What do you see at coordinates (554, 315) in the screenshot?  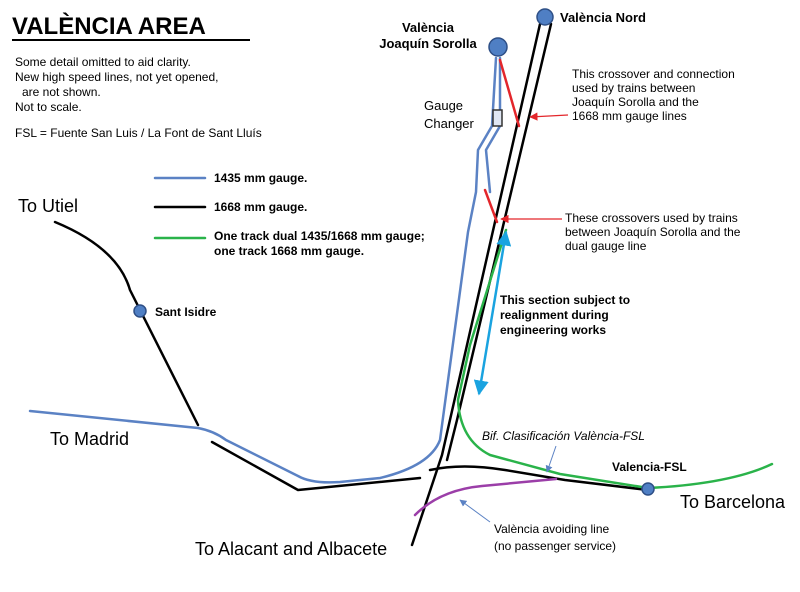 I see `annotation: realignment during` at bounding box center [554, 315].